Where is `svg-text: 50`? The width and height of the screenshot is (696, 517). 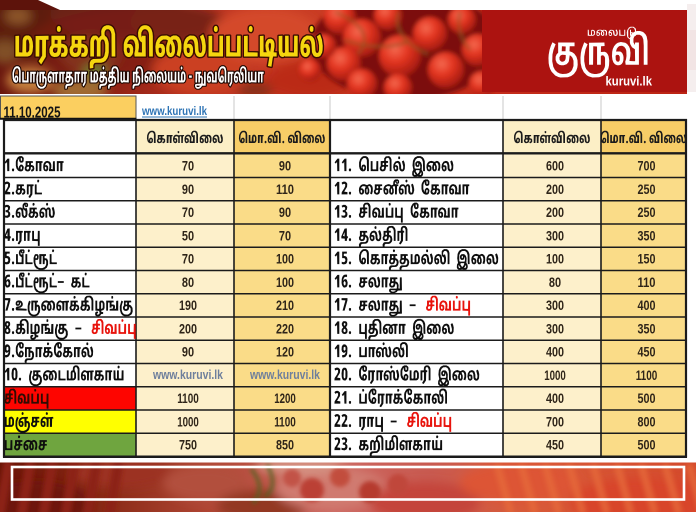 svg-text: 50 is located at coordinates (188, 235).